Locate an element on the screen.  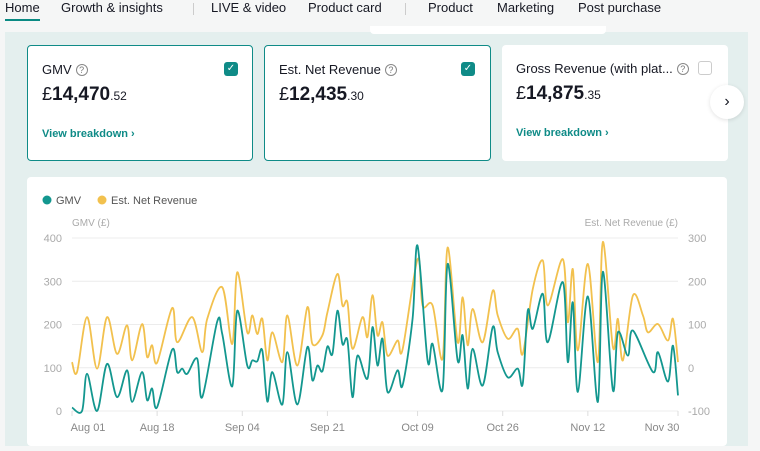
panel-header-box is located at coordinates (488, 30).